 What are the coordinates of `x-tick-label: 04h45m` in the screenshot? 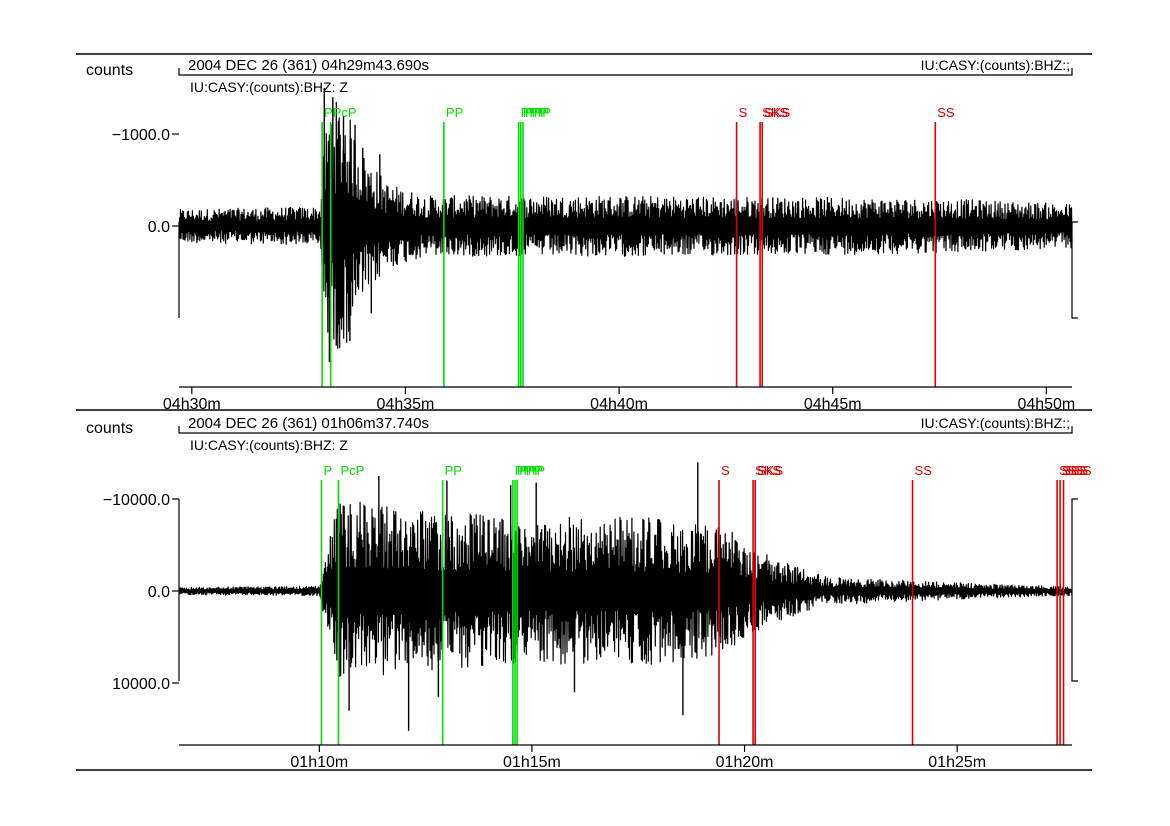 It's located at (833, 404).